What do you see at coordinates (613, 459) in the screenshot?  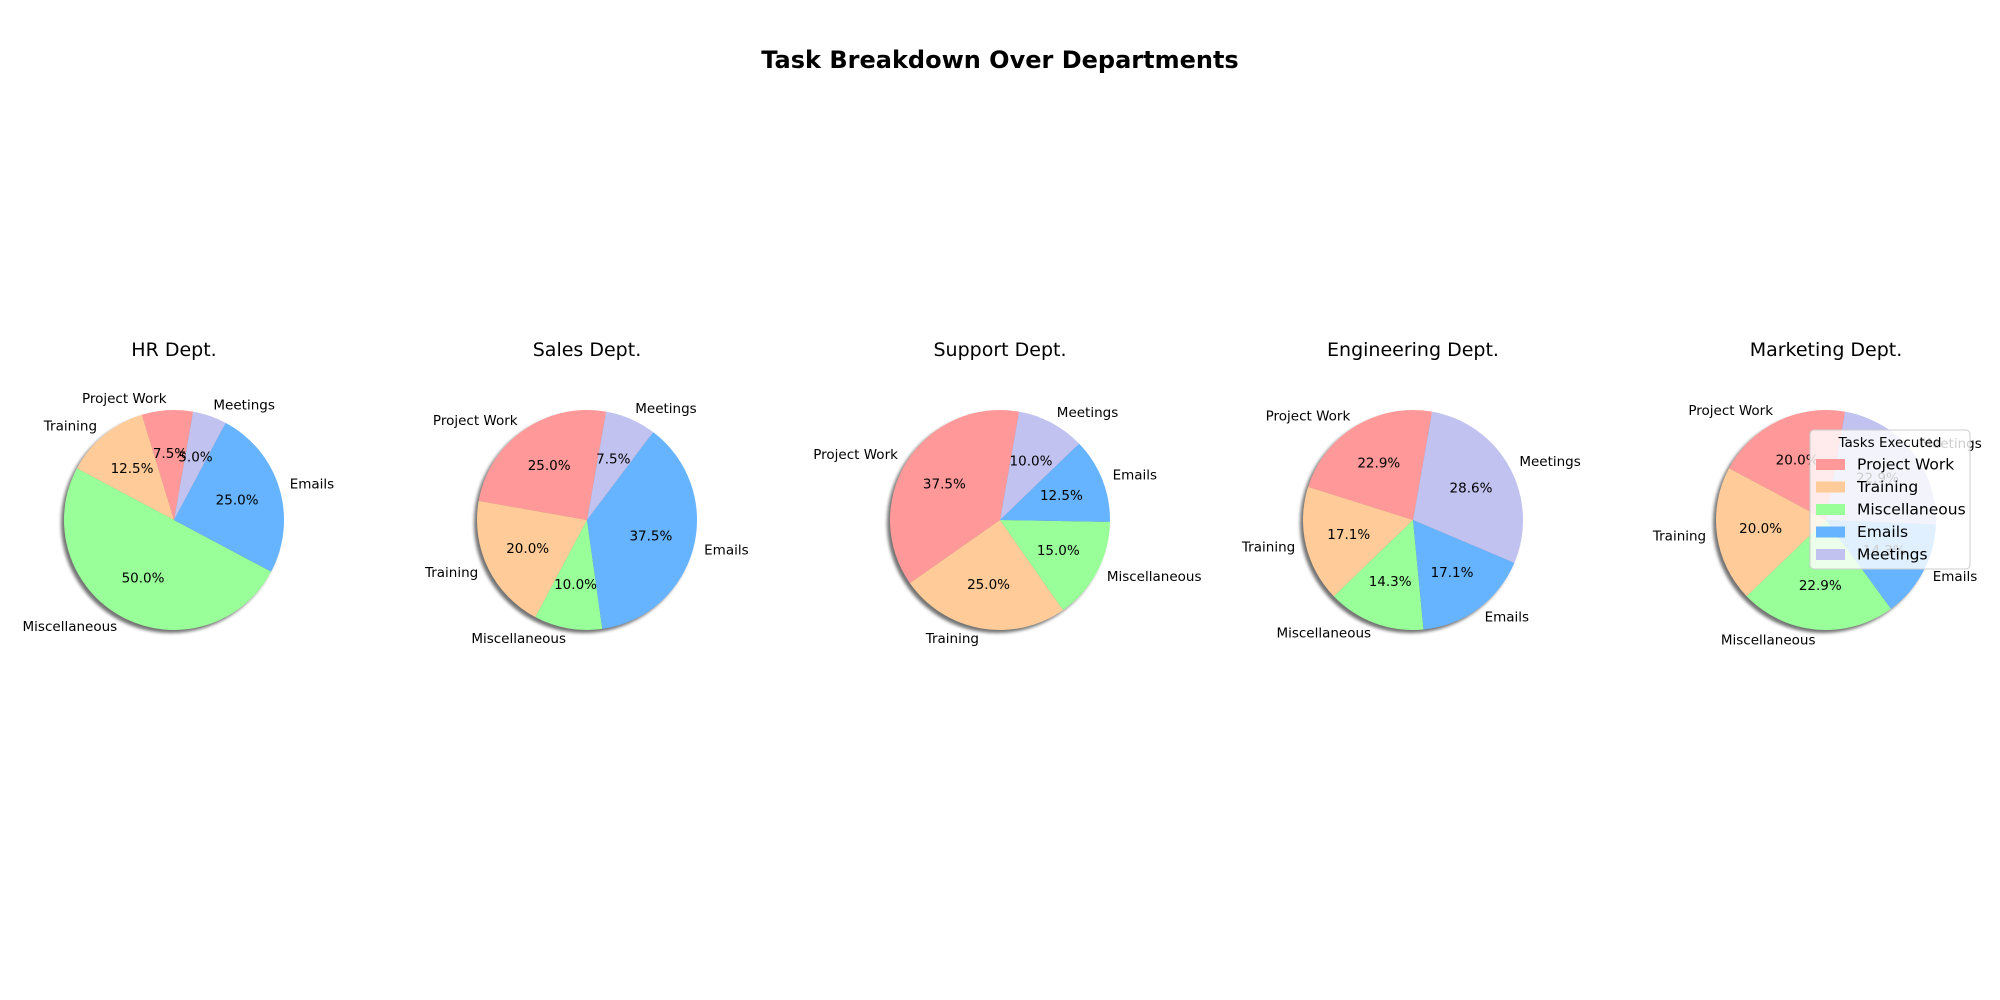 I see `slice-percent-meetings: 7.5%` at bounding box center [613, 459].